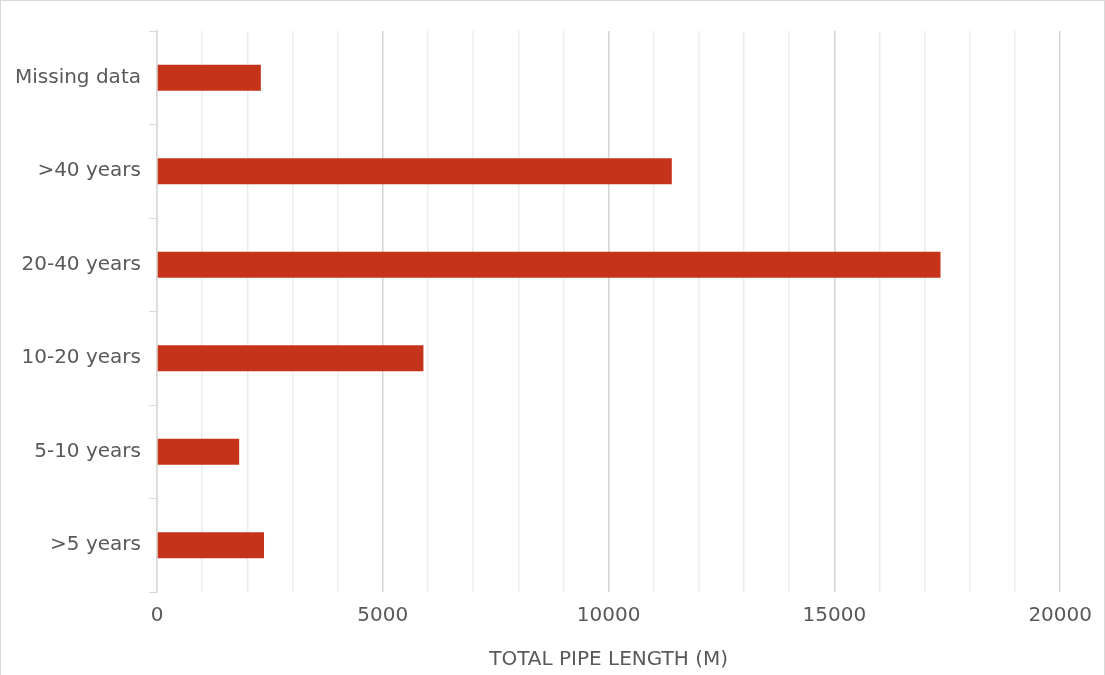  I want to click on y-tick-label: >40 years, so click(89, 169).